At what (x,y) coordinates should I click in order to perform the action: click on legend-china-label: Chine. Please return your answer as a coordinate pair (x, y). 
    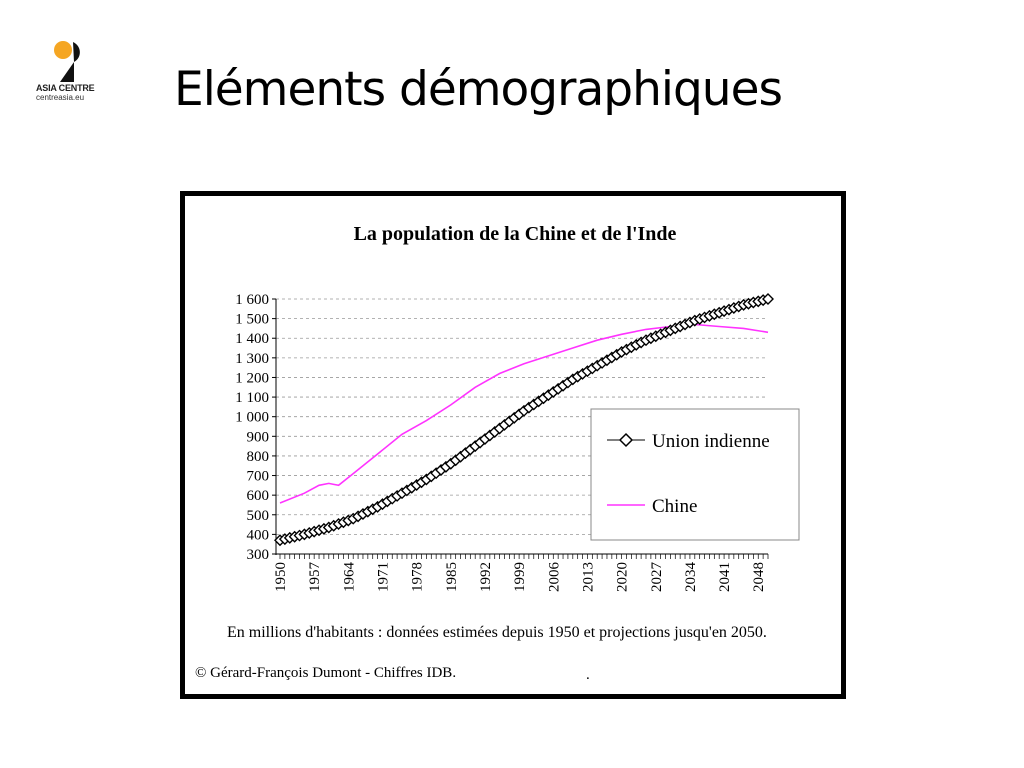
    Looking at the image, I should click on (674, 506).